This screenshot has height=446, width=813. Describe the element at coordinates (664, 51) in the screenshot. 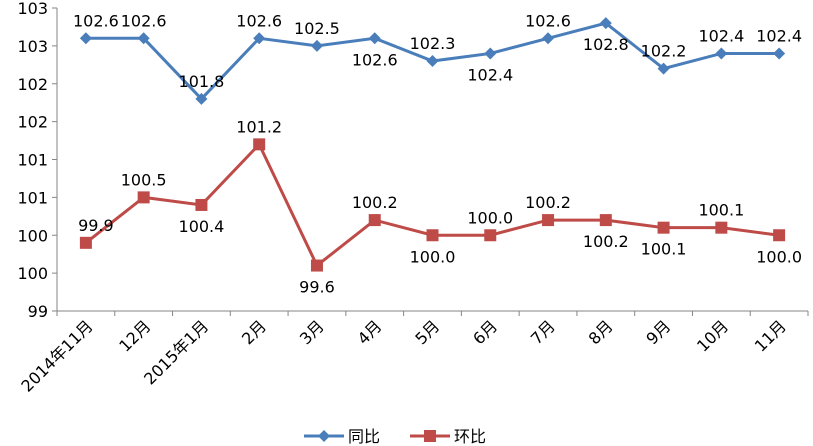

I see `data-label: 102.2` at that location.